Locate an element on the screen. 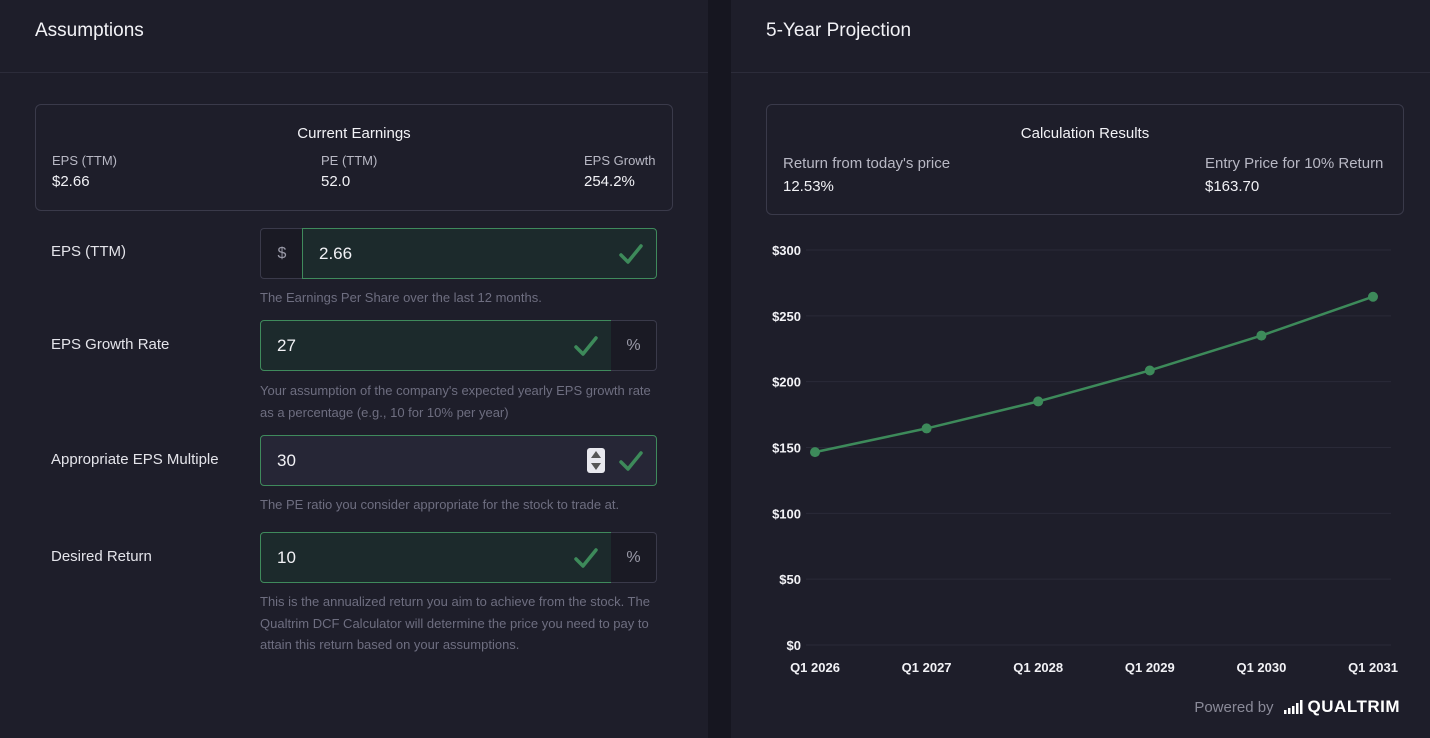 The width and height of the screenshot is (1430, 738). spinner-down-icon is located at coordinates (596, 466).